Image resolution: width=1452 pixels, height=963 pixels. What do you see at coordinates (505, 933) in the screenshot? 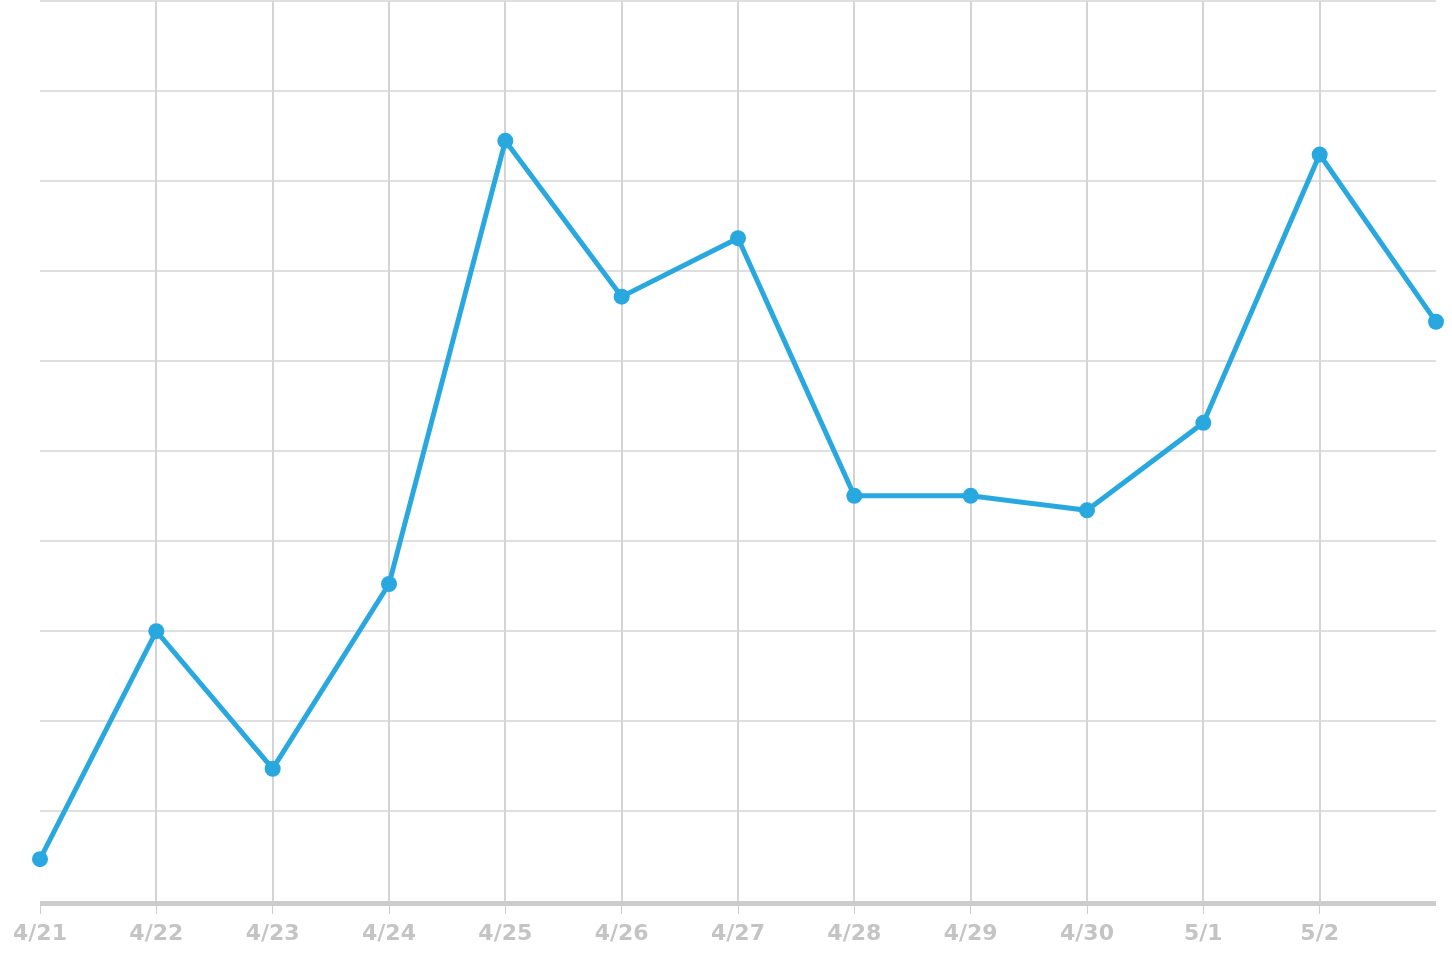
I see `x-tick-label: 4/25` at bounding box center [505, 933].